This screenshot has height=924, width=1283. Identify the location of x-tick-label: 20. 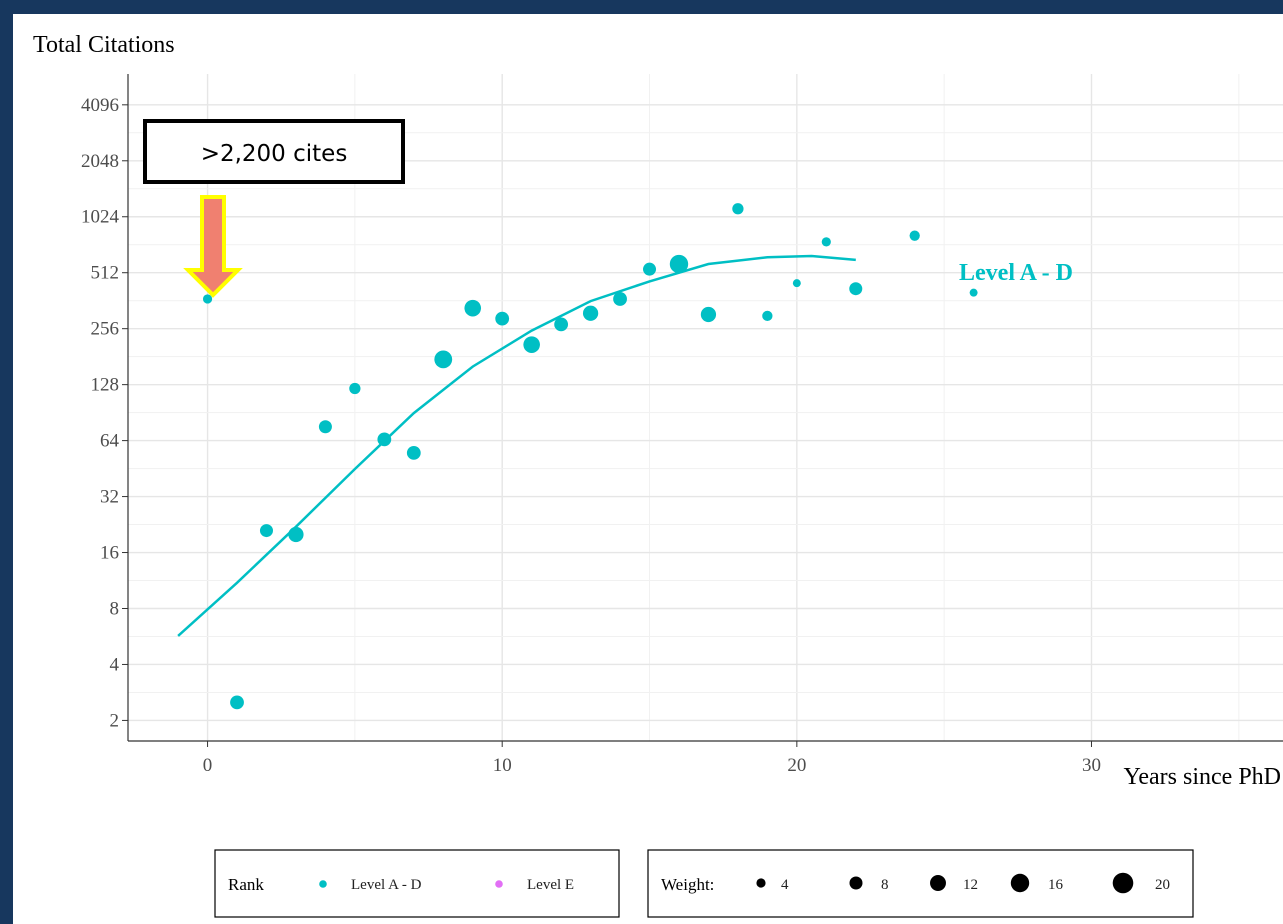
(796, 765).